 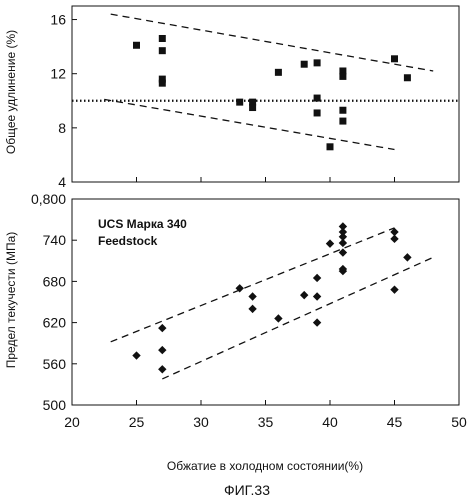 I want to click on figure-caption: ФИГ.33, so click(x=247, y=490).